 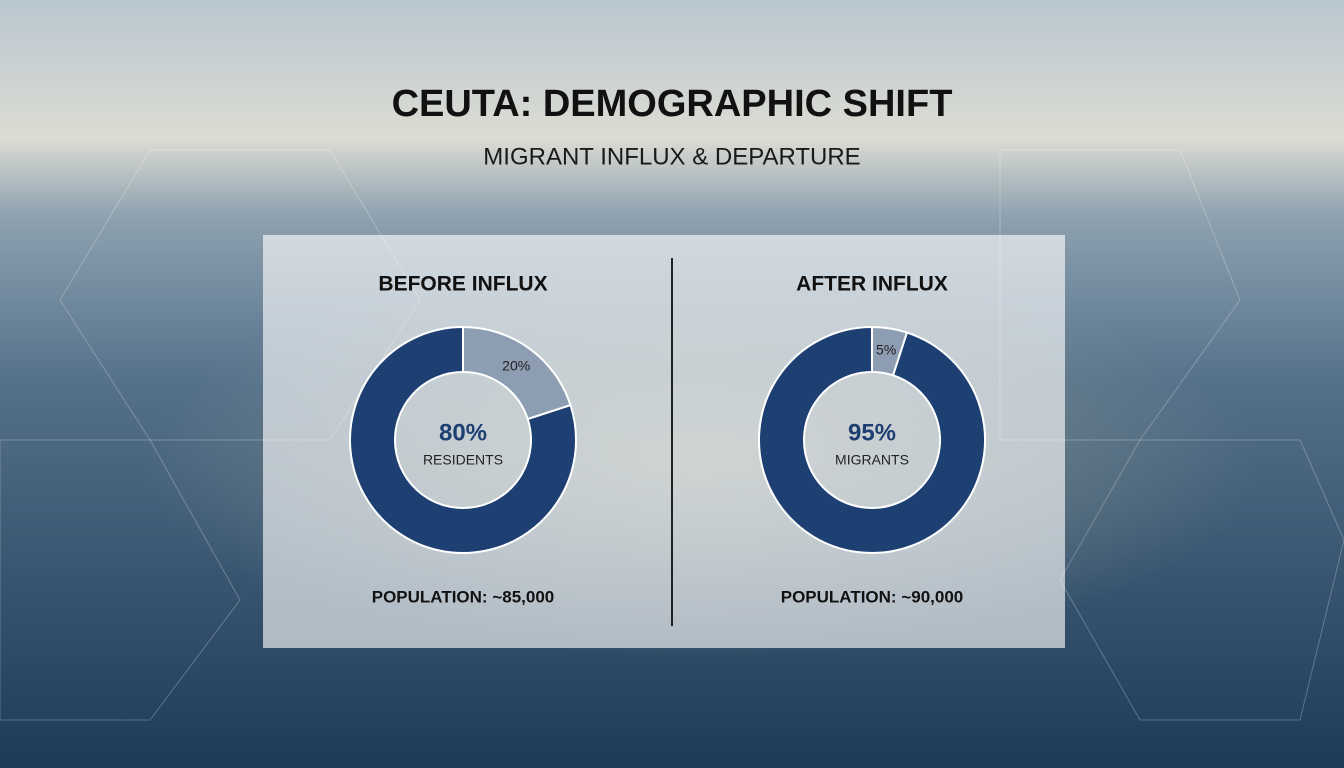 What do you see at coordinates (463, 432) in the screenshot?
I see `center-value: 80%` at bounding box center [463, 432].